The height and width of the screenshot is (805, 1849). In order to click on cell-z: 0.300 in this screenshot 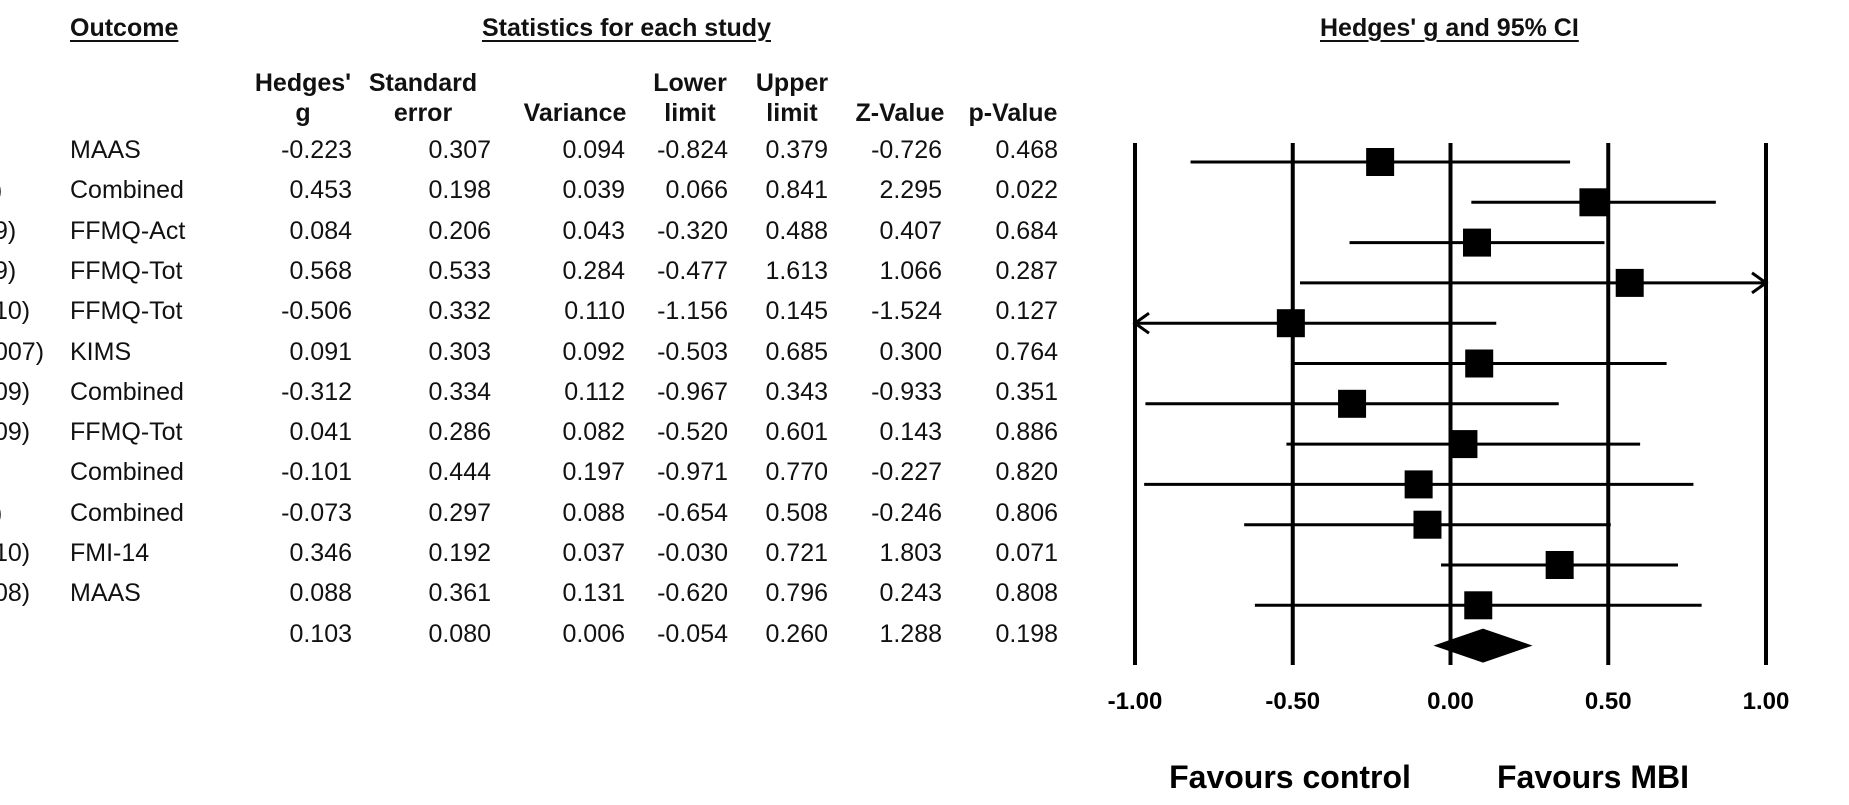, I will do `click(910, 351)`.